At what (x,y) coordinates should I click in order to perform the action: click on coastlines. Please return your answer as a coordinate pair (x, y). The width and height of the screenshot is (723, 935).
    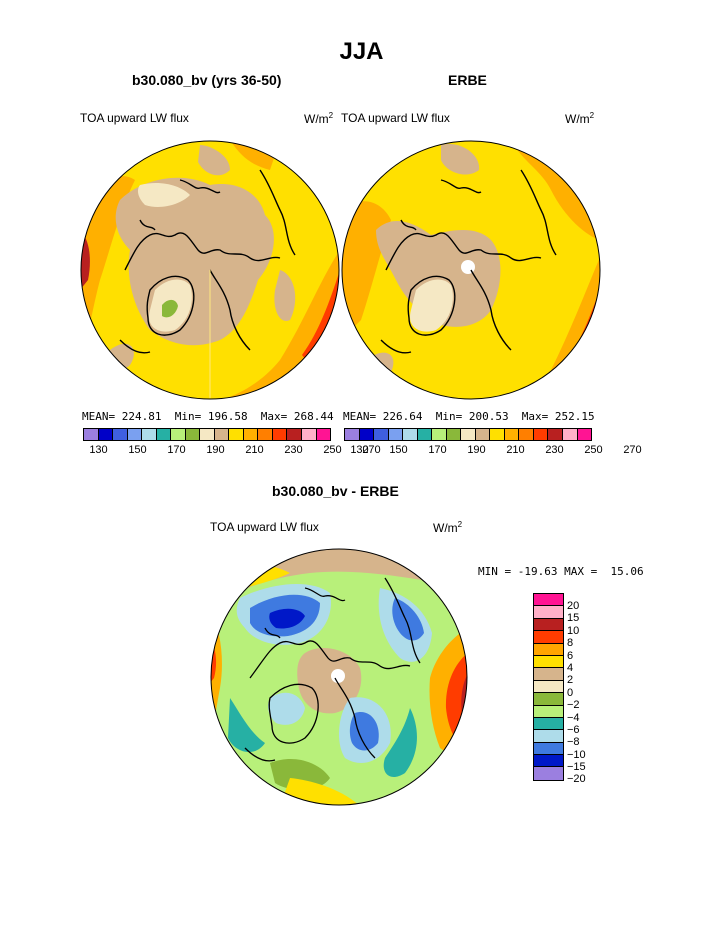
    Looking at the image, I should click on (468, 261).